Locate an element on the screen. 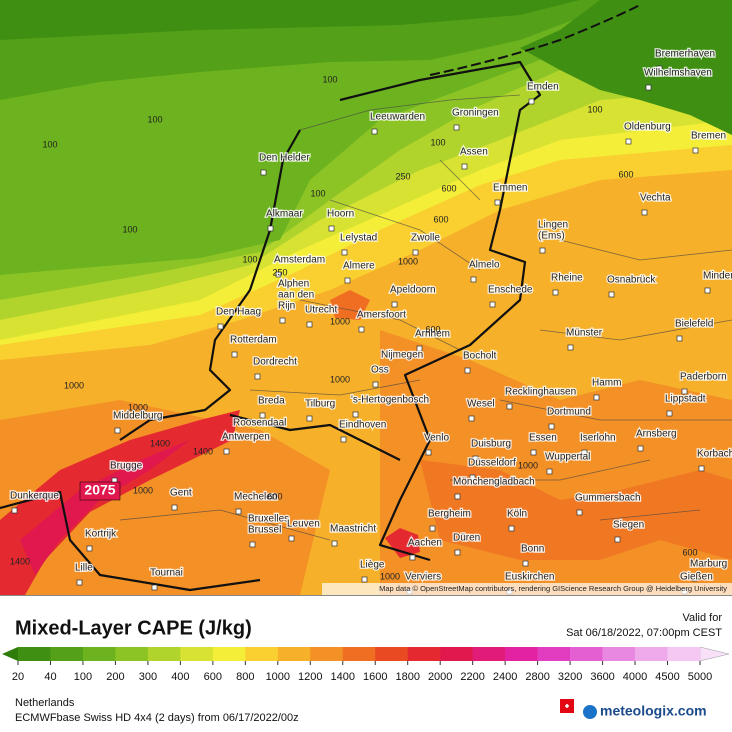 This screenshot has width=732, height=732. city-label: Gießen is located at coordinates (696, 577).